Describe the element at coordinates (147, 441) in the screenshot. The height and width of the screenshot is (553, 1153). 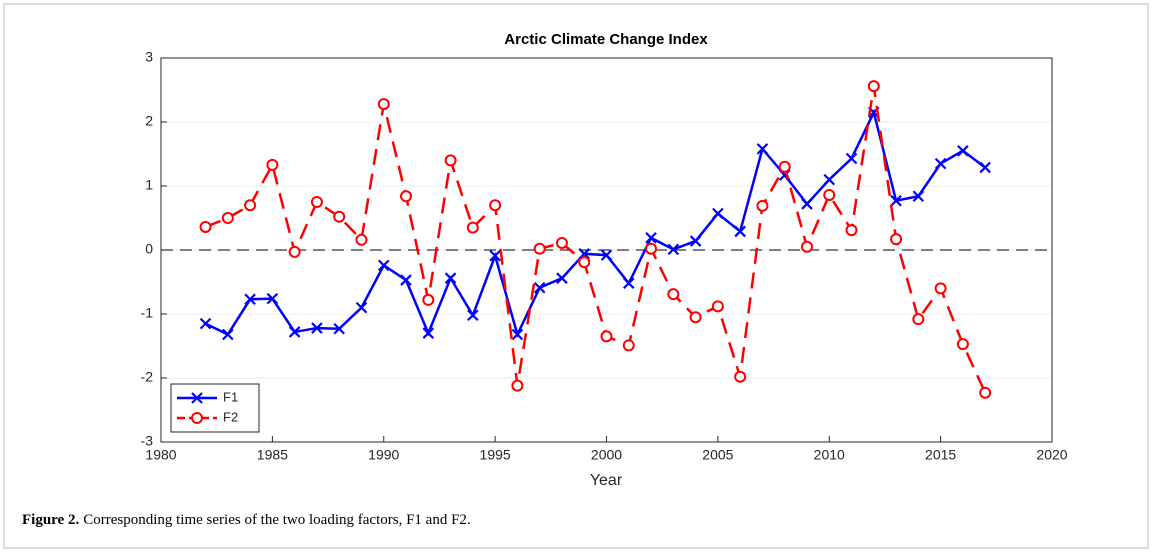
I see `y-tick-label: -3` at that location.